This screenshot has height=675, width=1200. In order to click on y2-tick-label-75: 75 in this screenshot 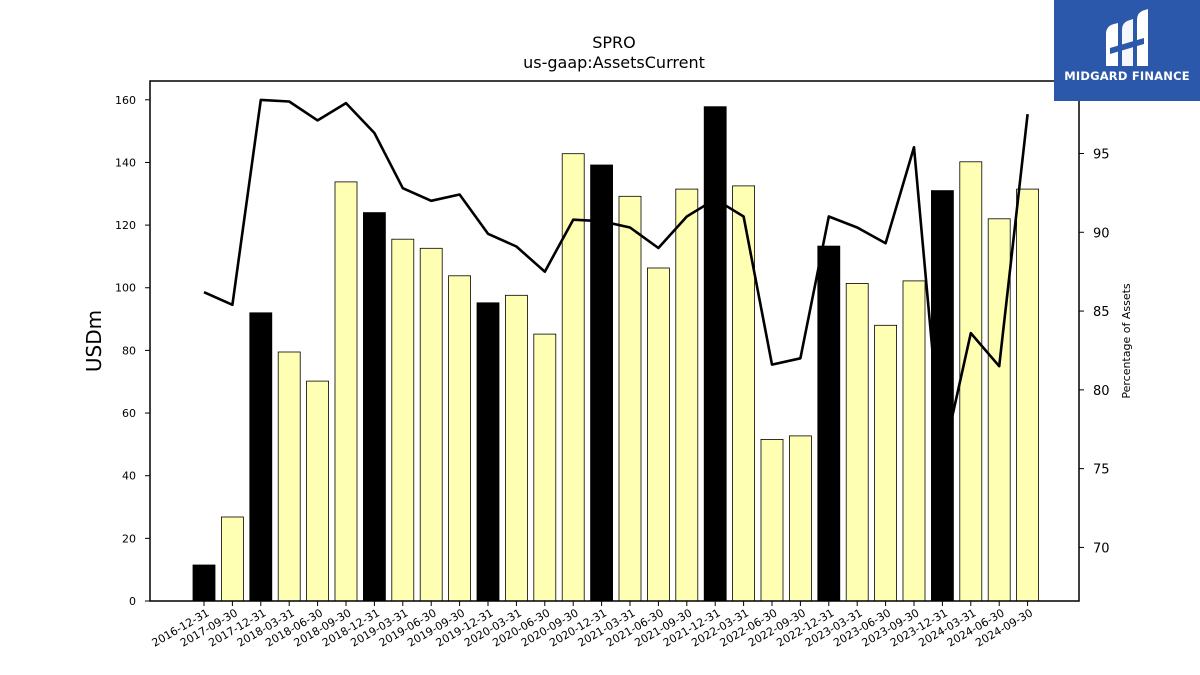, I will do `click(1101, 470)`.